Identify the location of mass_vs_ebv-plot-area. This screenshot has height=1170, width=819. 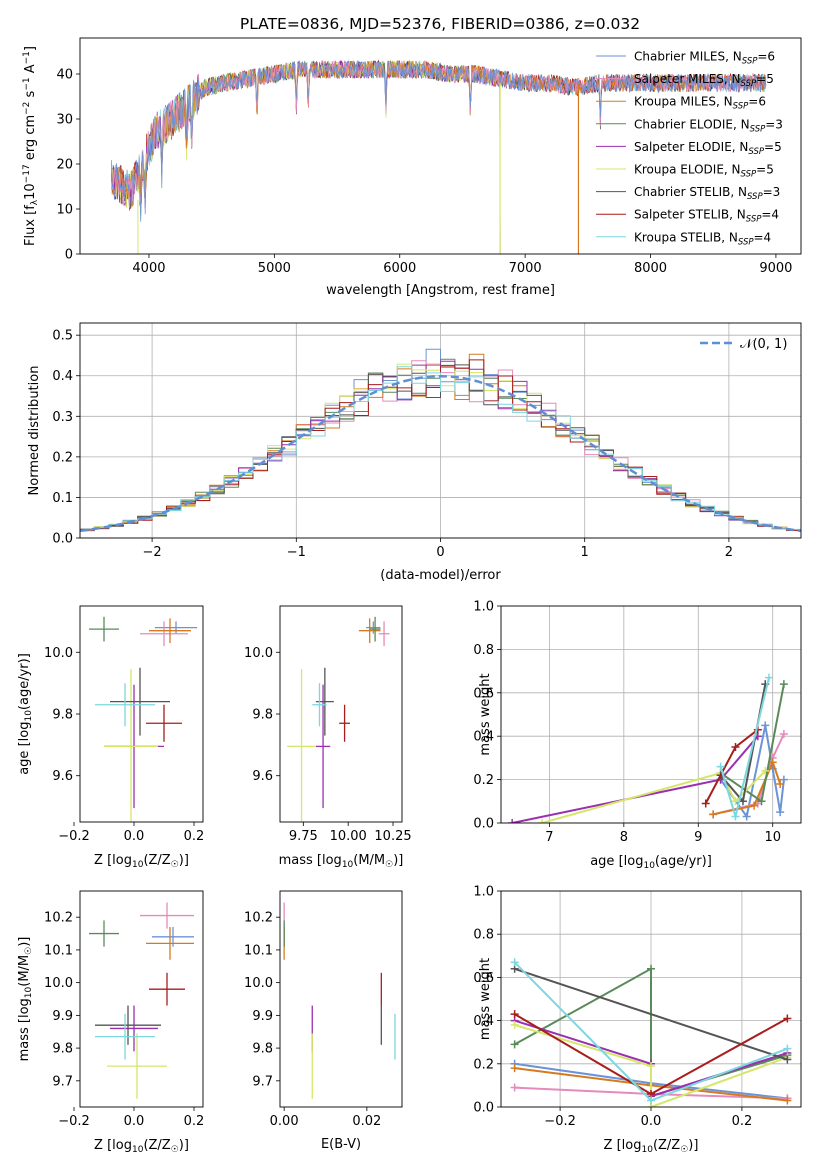
(339, 1000).